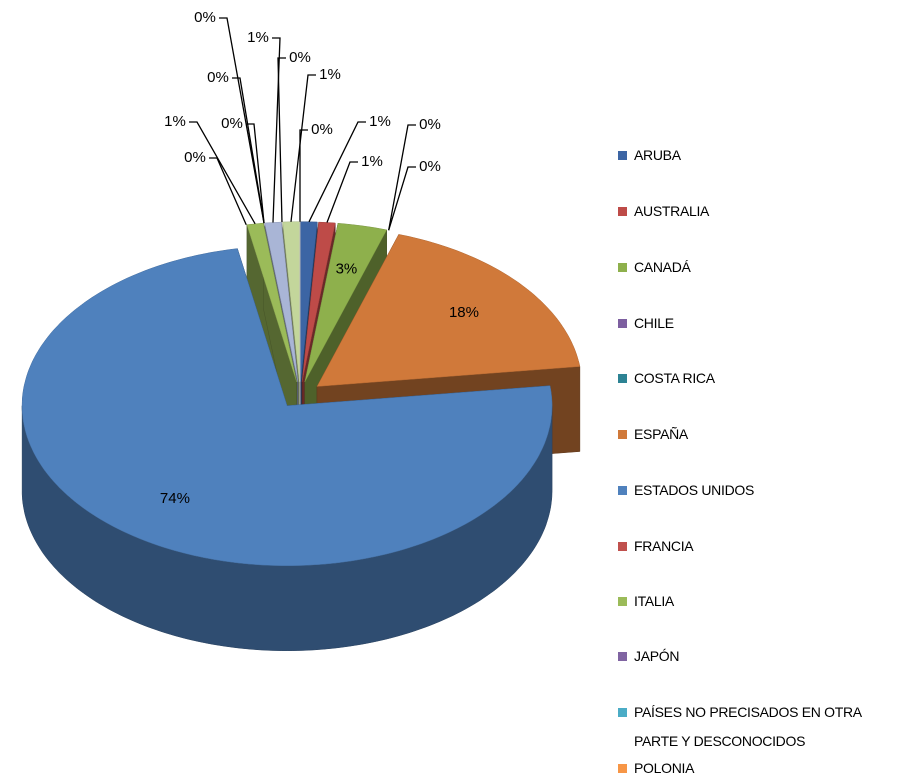  What do you see at coordinates (657, 656) in the screenshot?
I see `legend-label: JAPÓN` at bounding box center [657, 656].